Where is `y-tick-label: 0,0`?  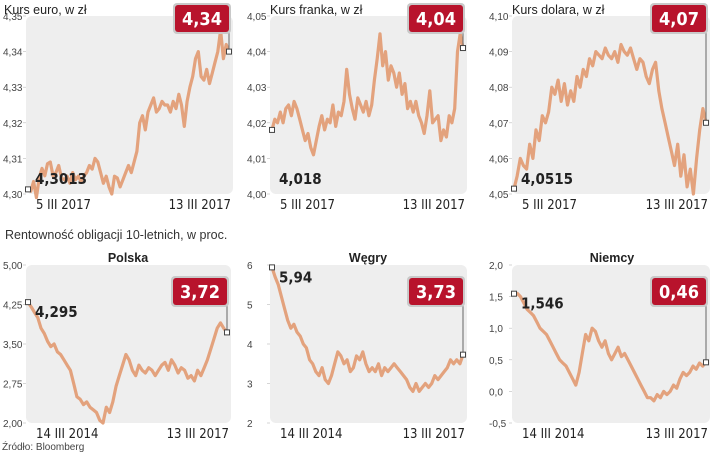
y-tick-label: 0,0 is located at coordinates (496, 392).